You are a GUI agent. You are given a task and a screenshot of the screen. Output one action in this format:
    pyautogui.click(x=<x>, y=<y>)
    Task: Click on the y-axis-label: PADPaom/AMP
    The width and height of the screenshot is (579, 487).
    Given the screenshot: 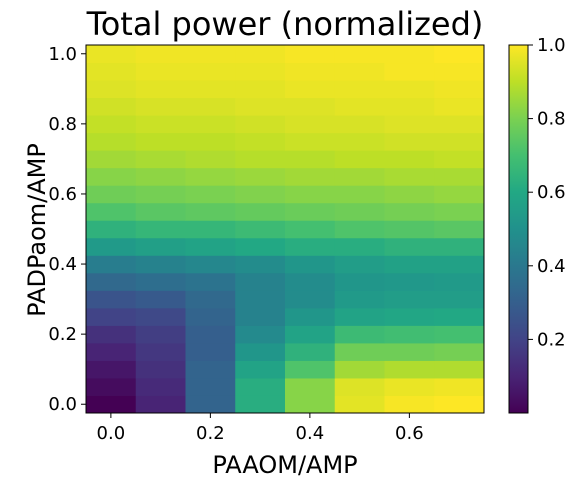 What is the action you would take?
    pyautogui.click(x=37, y=230)
    